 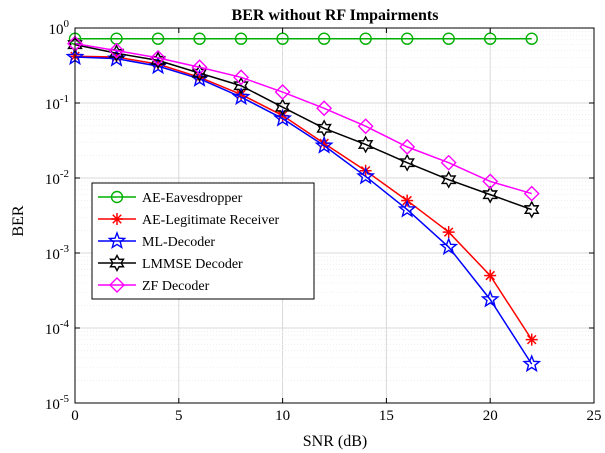 I want to click on x-tick-label: 15, so click(x=386, y=416).